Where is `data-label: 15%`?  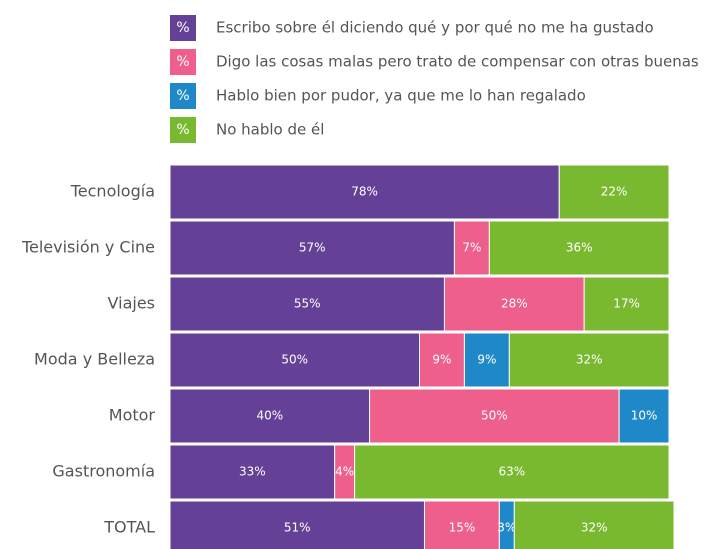 data-label: 15% is located at coordinates (462, 528).